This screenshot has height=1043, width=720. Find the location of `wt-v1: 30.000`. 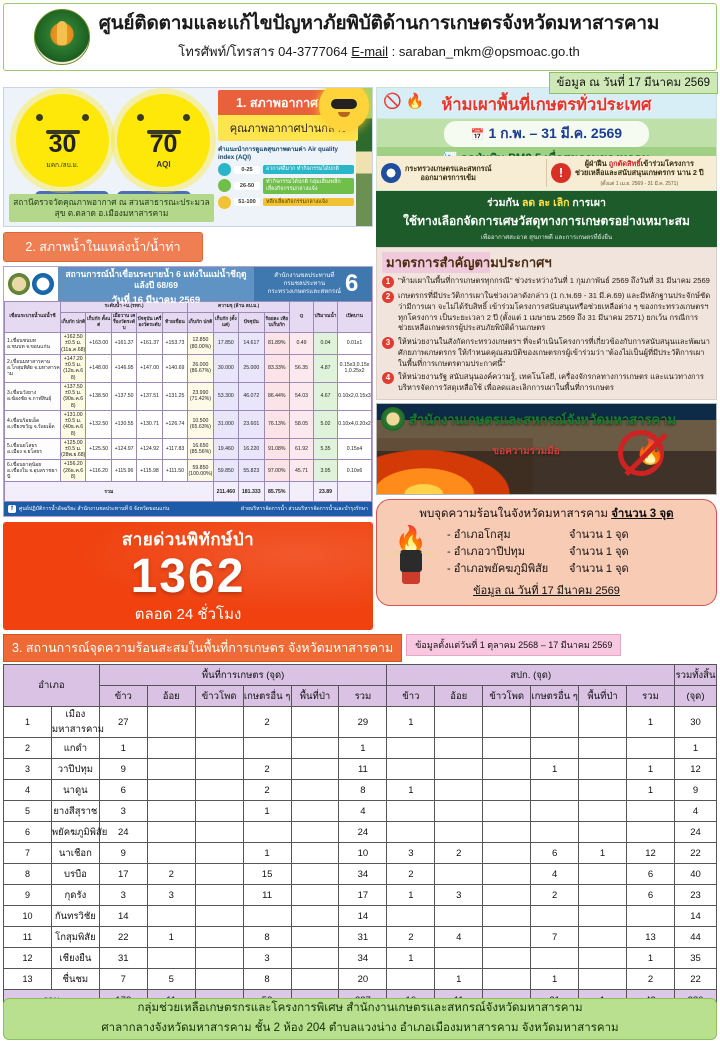

wt-v1: 30.000 is located at coordinates (226, 368).